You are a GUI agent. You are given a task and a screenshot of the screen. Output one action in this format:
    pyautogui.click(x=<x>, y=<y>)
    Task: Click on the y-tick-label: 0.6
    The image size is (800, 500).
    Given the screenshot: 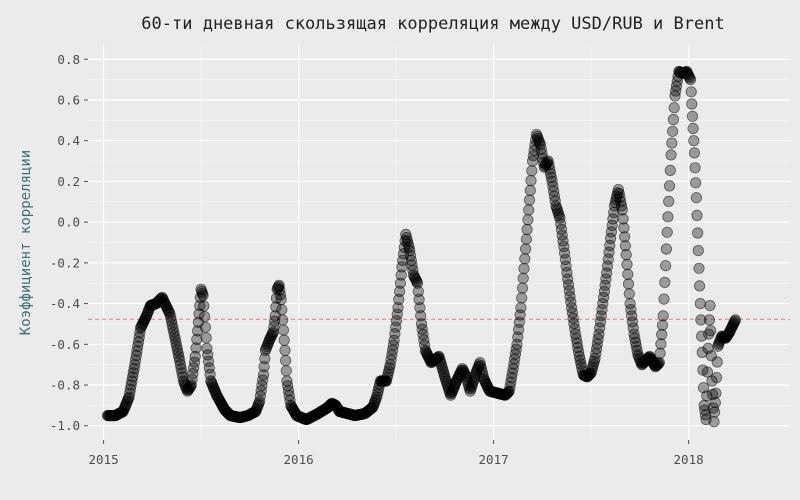 What is the action you would take?
    pyautogui.click(x=68, y=99)
    